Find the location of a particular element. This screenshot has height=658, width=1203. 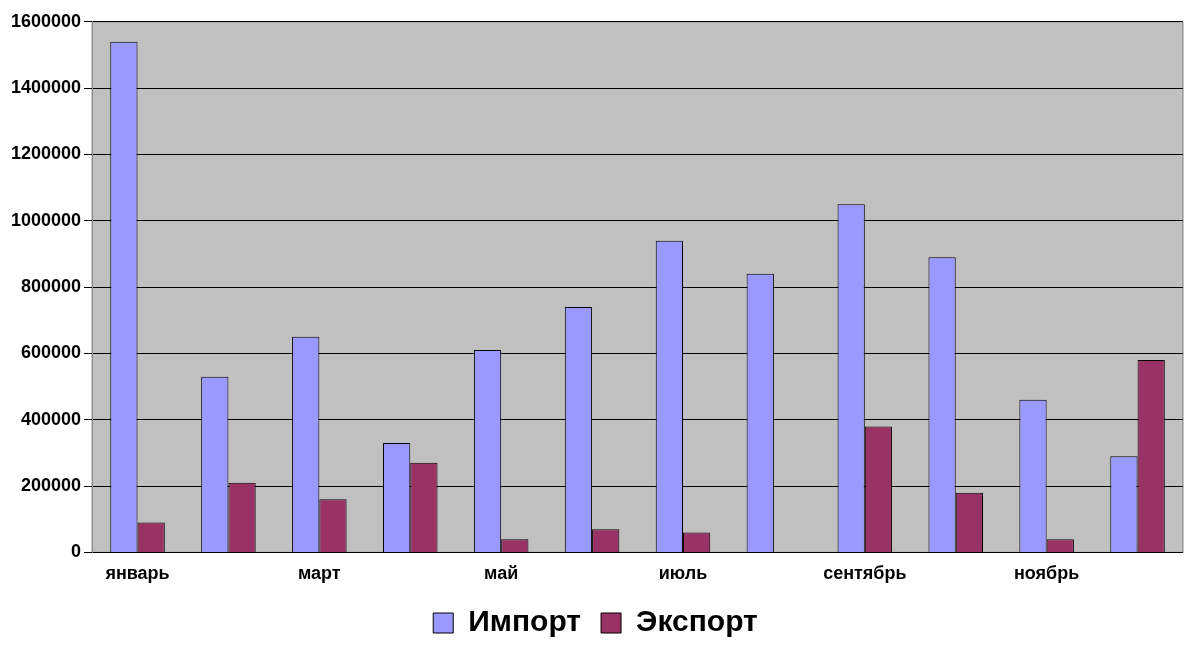

y-tick-label: 0 is located at coordinates (76, 551).